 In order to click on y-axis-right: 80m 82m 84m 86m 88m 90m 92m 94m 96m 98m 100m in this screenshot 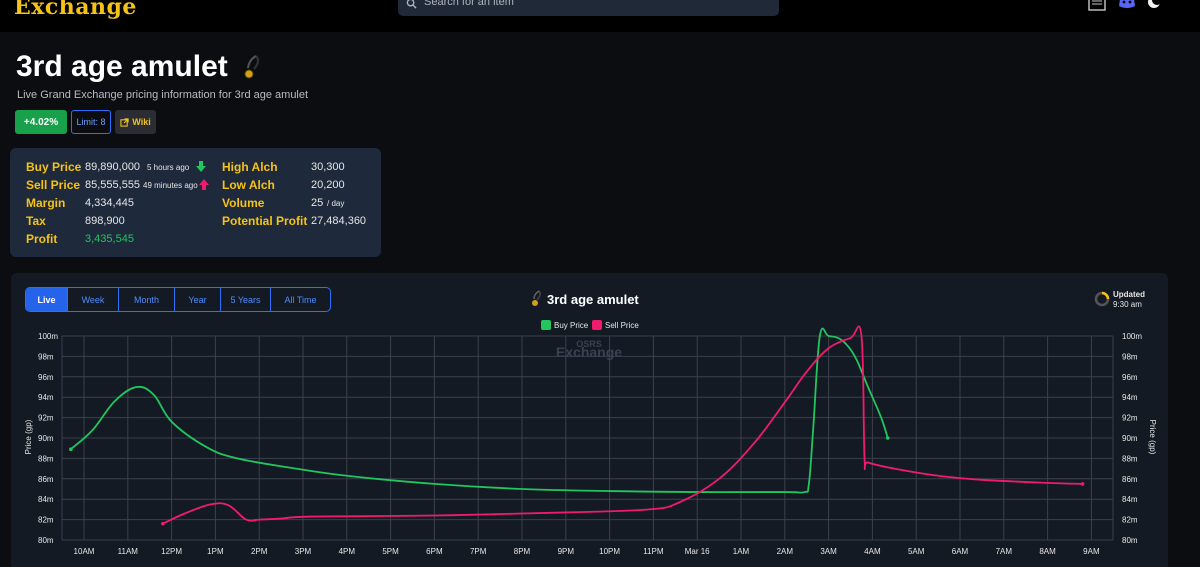, I will do `click(1132, 438)`.